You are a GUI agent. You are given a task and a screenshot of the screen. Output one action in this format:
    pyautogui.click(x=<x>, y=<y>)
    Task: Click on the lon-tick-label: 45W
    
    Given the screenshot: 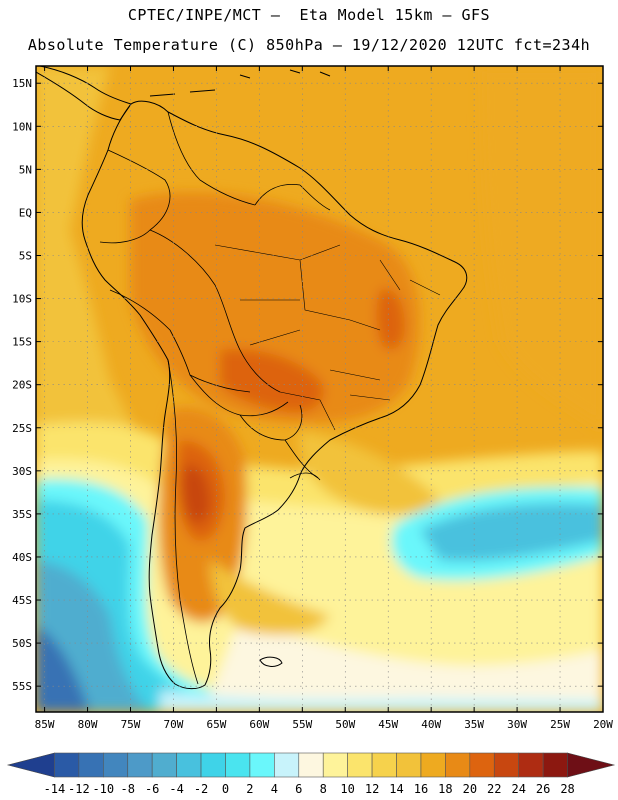 What is the action you would take?
    pyautogui.click(x=388, y=724)
    